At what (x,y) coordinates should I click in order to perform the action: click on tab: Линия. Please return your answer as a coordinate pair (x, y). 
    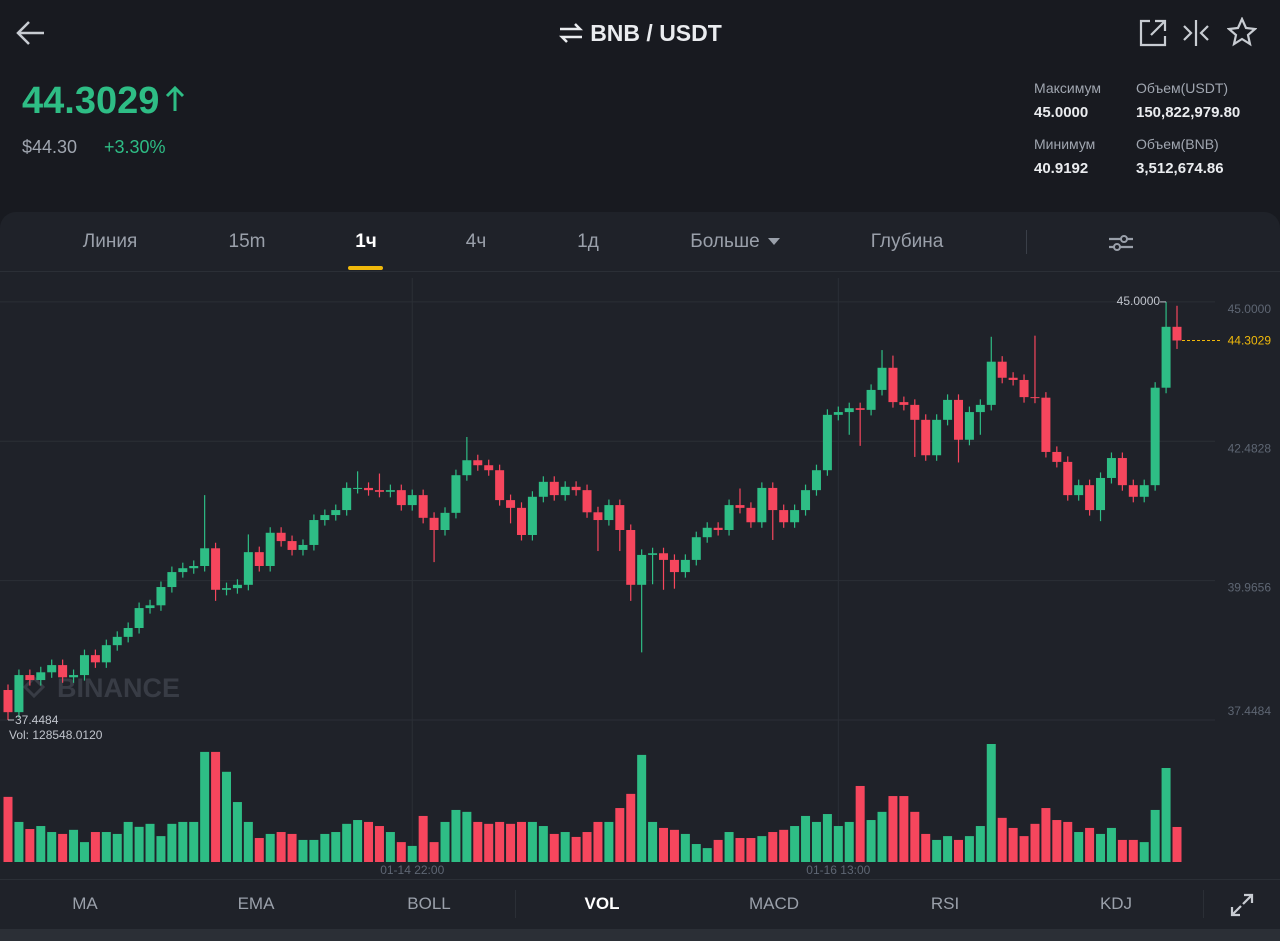
    Looking at the image, I should click on (110, 241).